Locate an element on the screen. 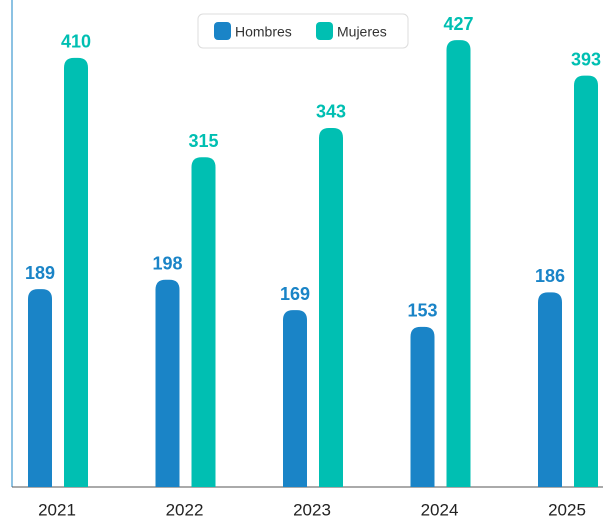 The width and height of the screenshot is (603, 518). x-tick-label: 2025 is located at coordinates (567, 509).